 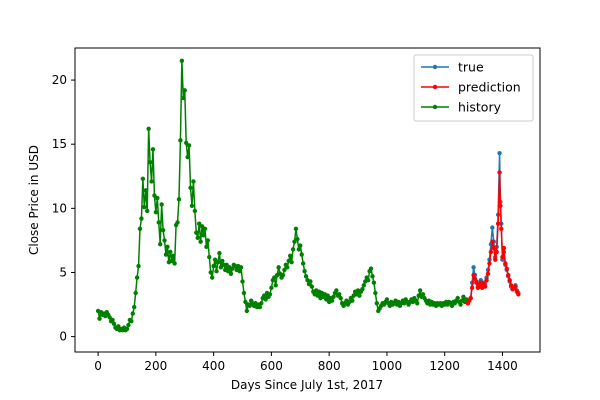 What do you see at coordinates (307, 385) in the screenshot?
I see `x-axis-label: Days Since July 1st, 2017` at bounding box center [307, 385].